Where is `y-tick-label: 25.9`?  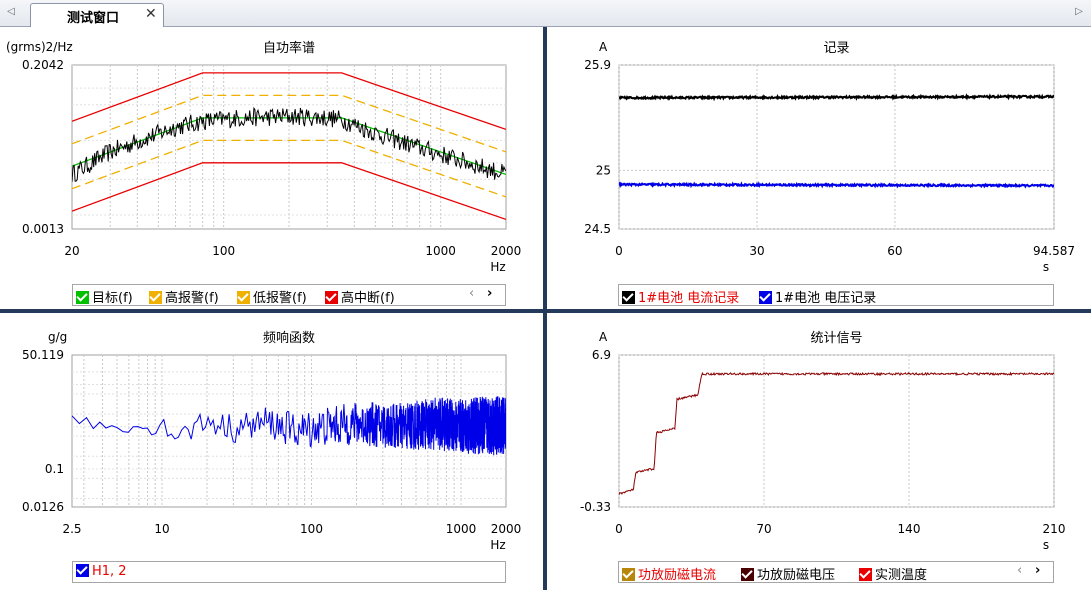
y-tick-label: 25.9 is located at coordinates (597, 65).